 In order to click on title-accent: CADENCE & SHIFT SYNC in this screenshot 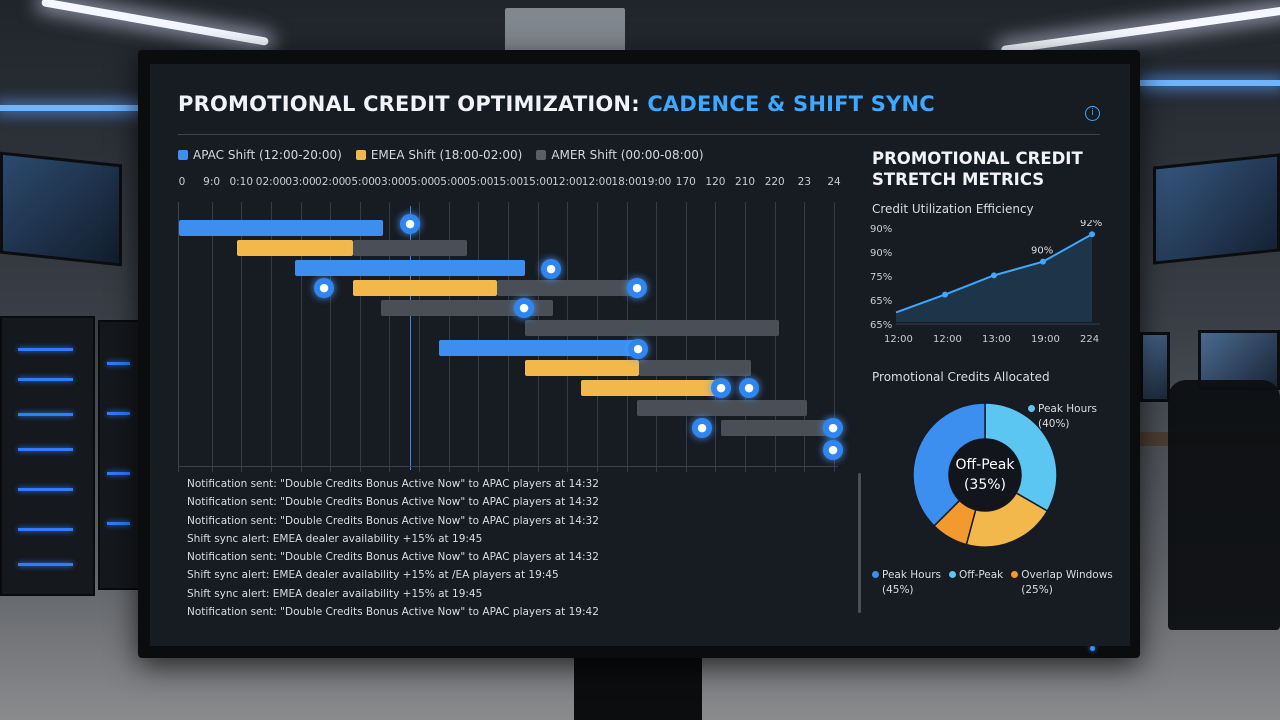, I will do `click(791, 104)`.